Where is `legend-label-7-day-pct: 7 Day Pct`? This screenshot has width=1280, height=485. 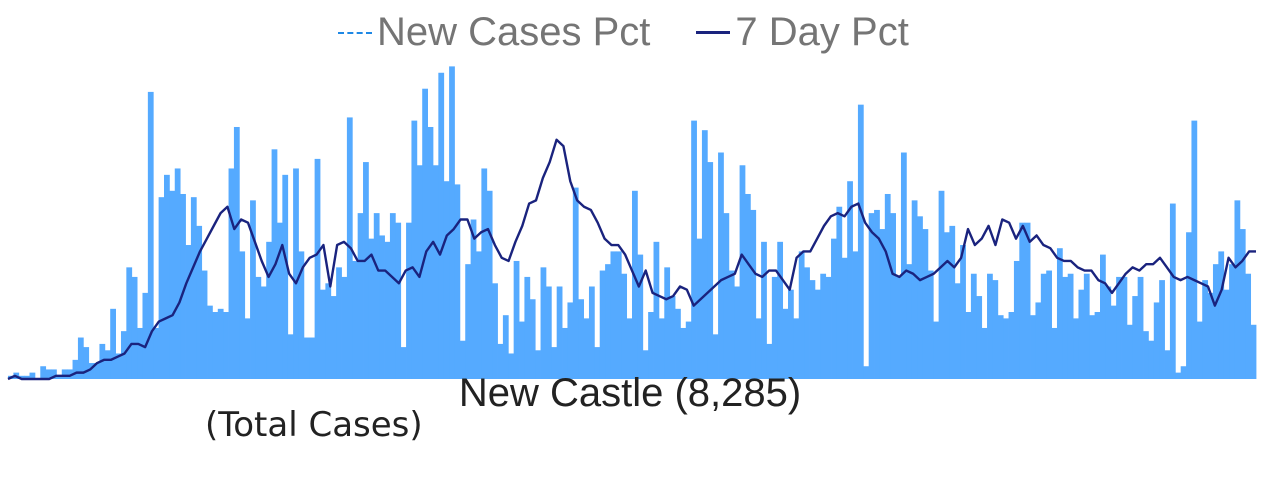
legend-label-7-day-pct: 7 Day Pct is located at coordinates (822, 32).